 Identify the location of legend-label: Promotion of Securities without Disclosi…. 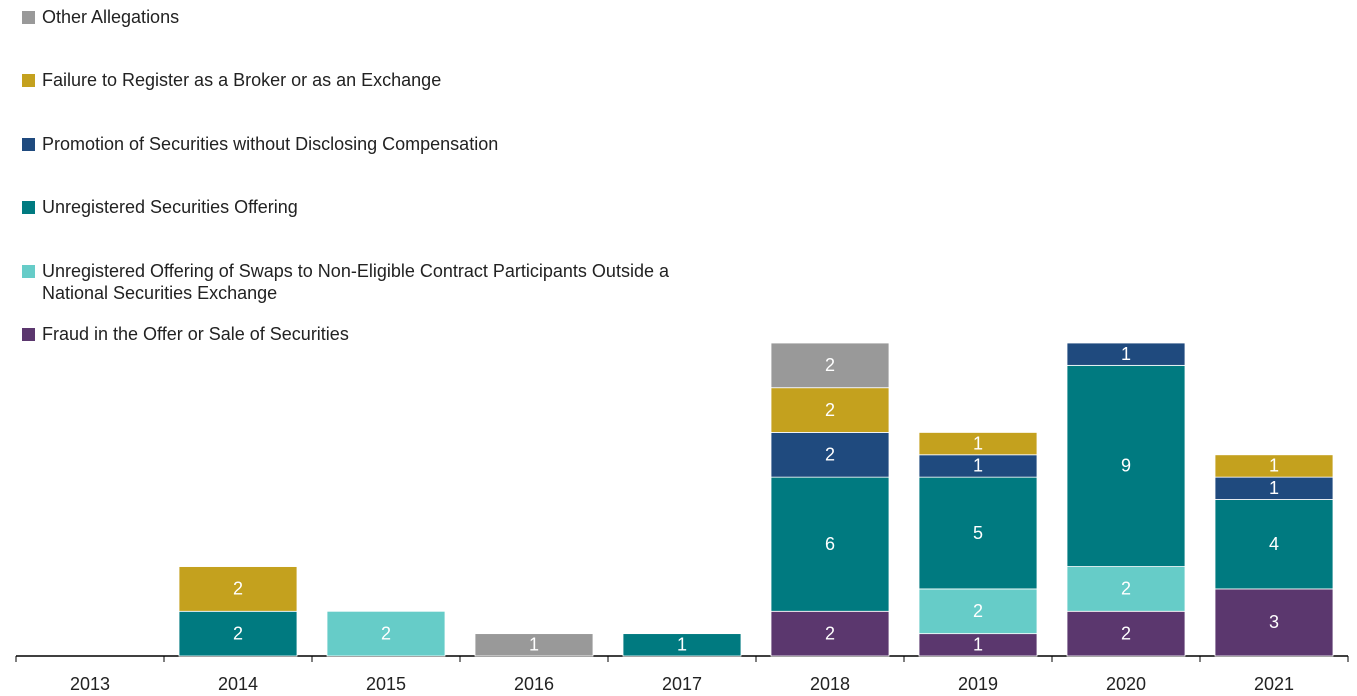
(270, 143).